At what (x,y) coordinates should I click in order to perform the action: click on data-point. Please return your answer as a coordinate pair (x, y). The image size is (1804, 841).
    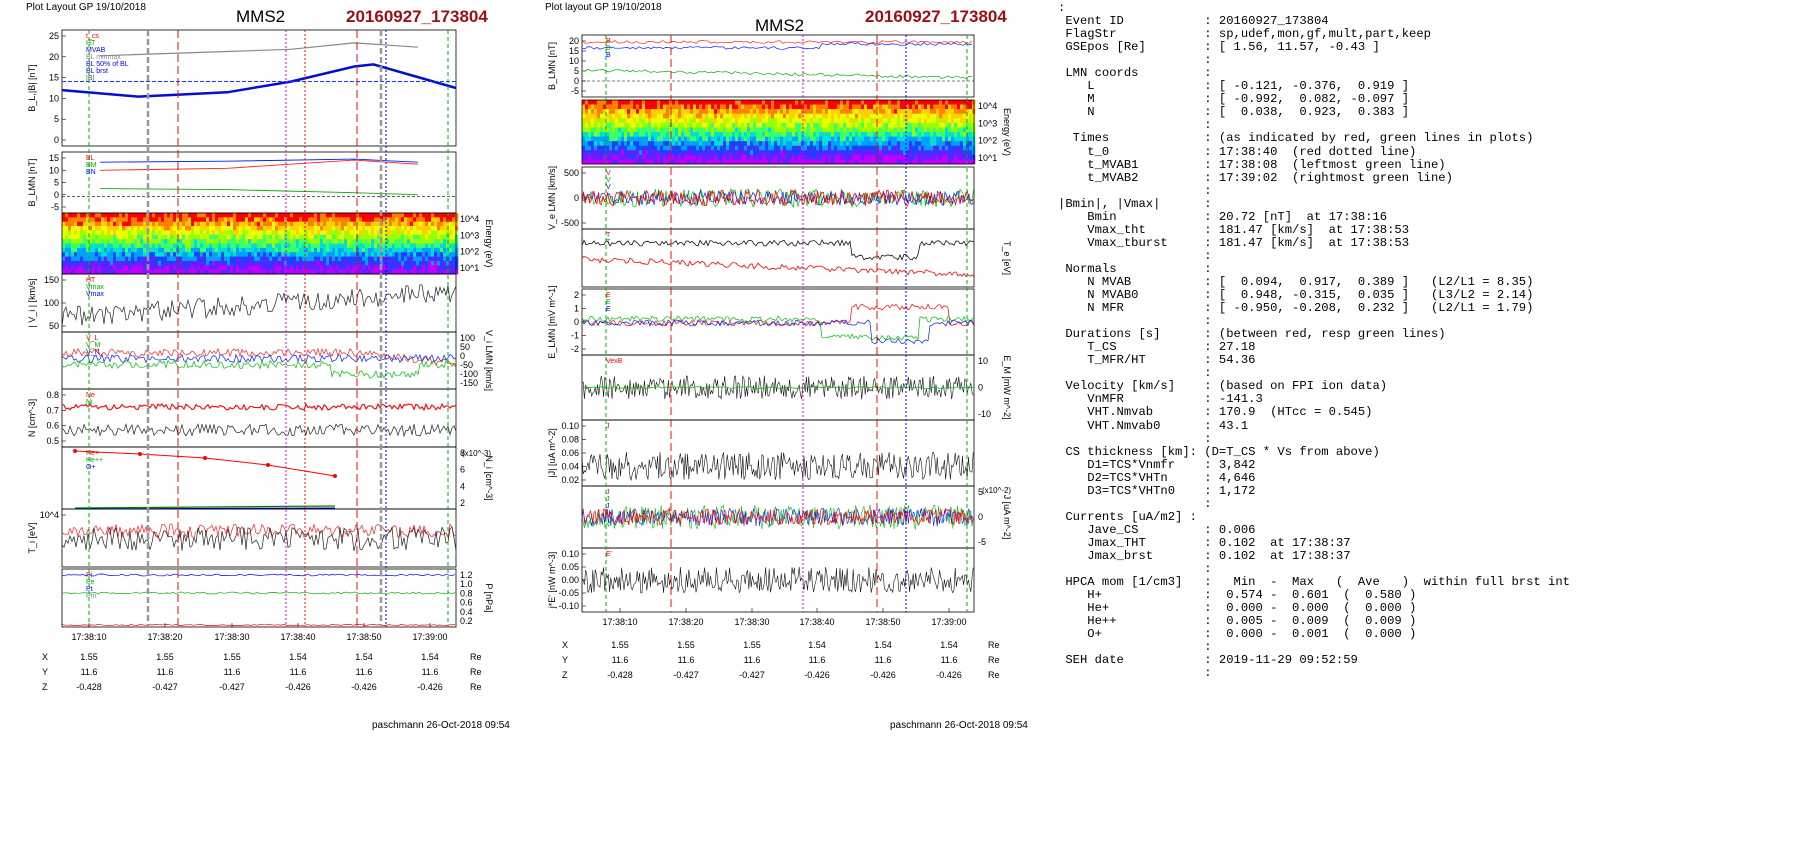
    Looking at the image, I should click on (268, 465).